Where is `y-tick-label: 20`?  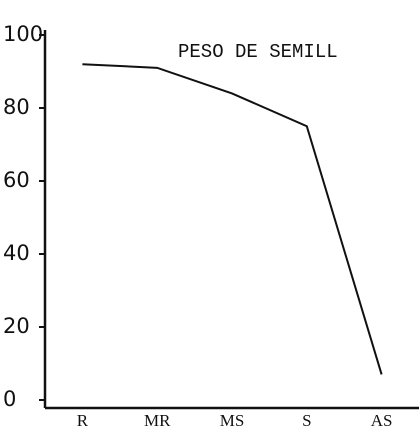
y-tick-label: 20 is located at coordinates (16, 326).